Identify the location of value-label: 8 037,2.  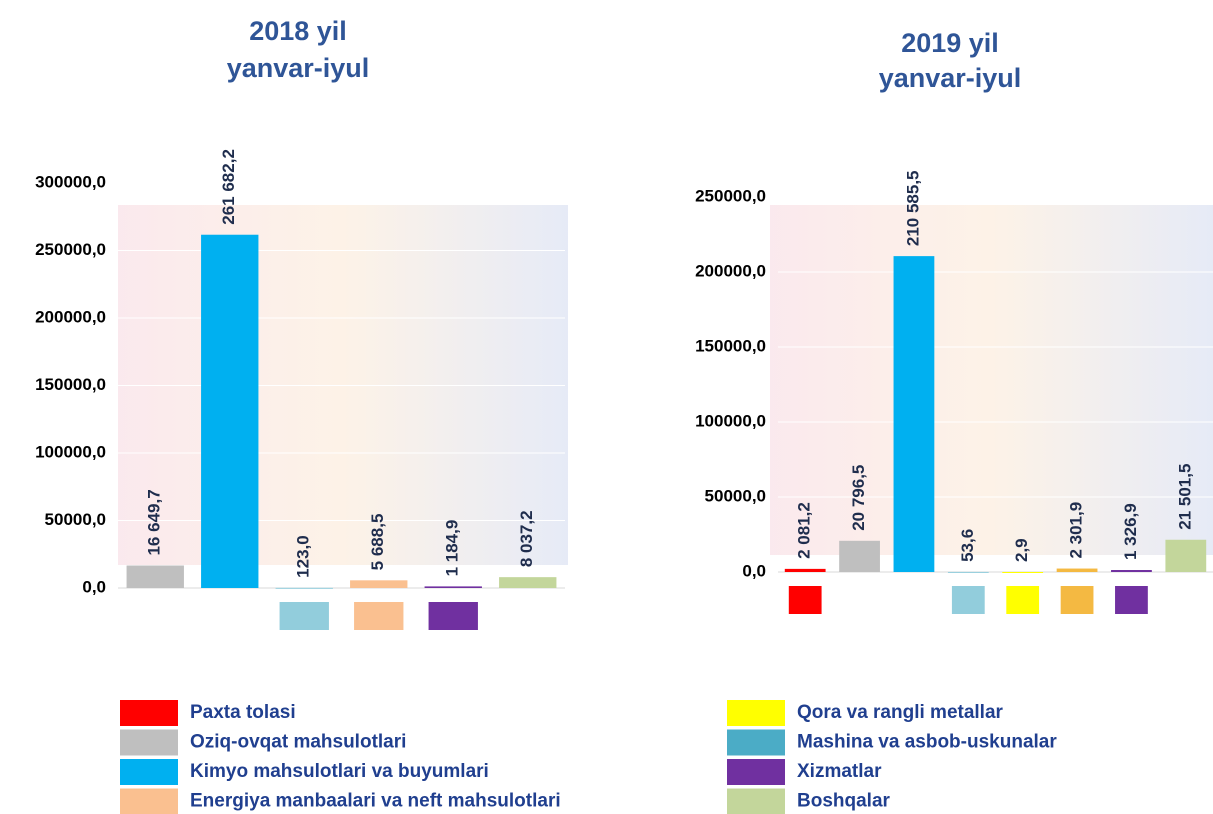
(526, 538).